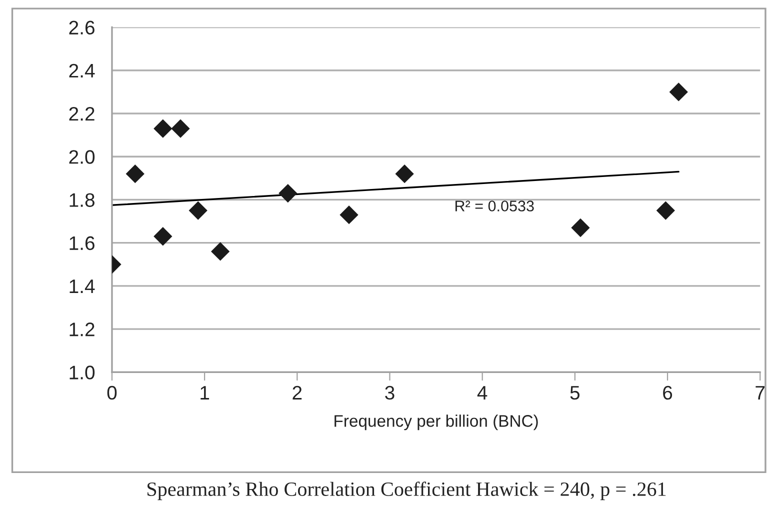 Image resolution: width=767 pixels, height=505 pixels. What do you see at coordinates (482, 393) in the screenshot?
I see `x-tick-label: 4` at bounding box center [482, 393].